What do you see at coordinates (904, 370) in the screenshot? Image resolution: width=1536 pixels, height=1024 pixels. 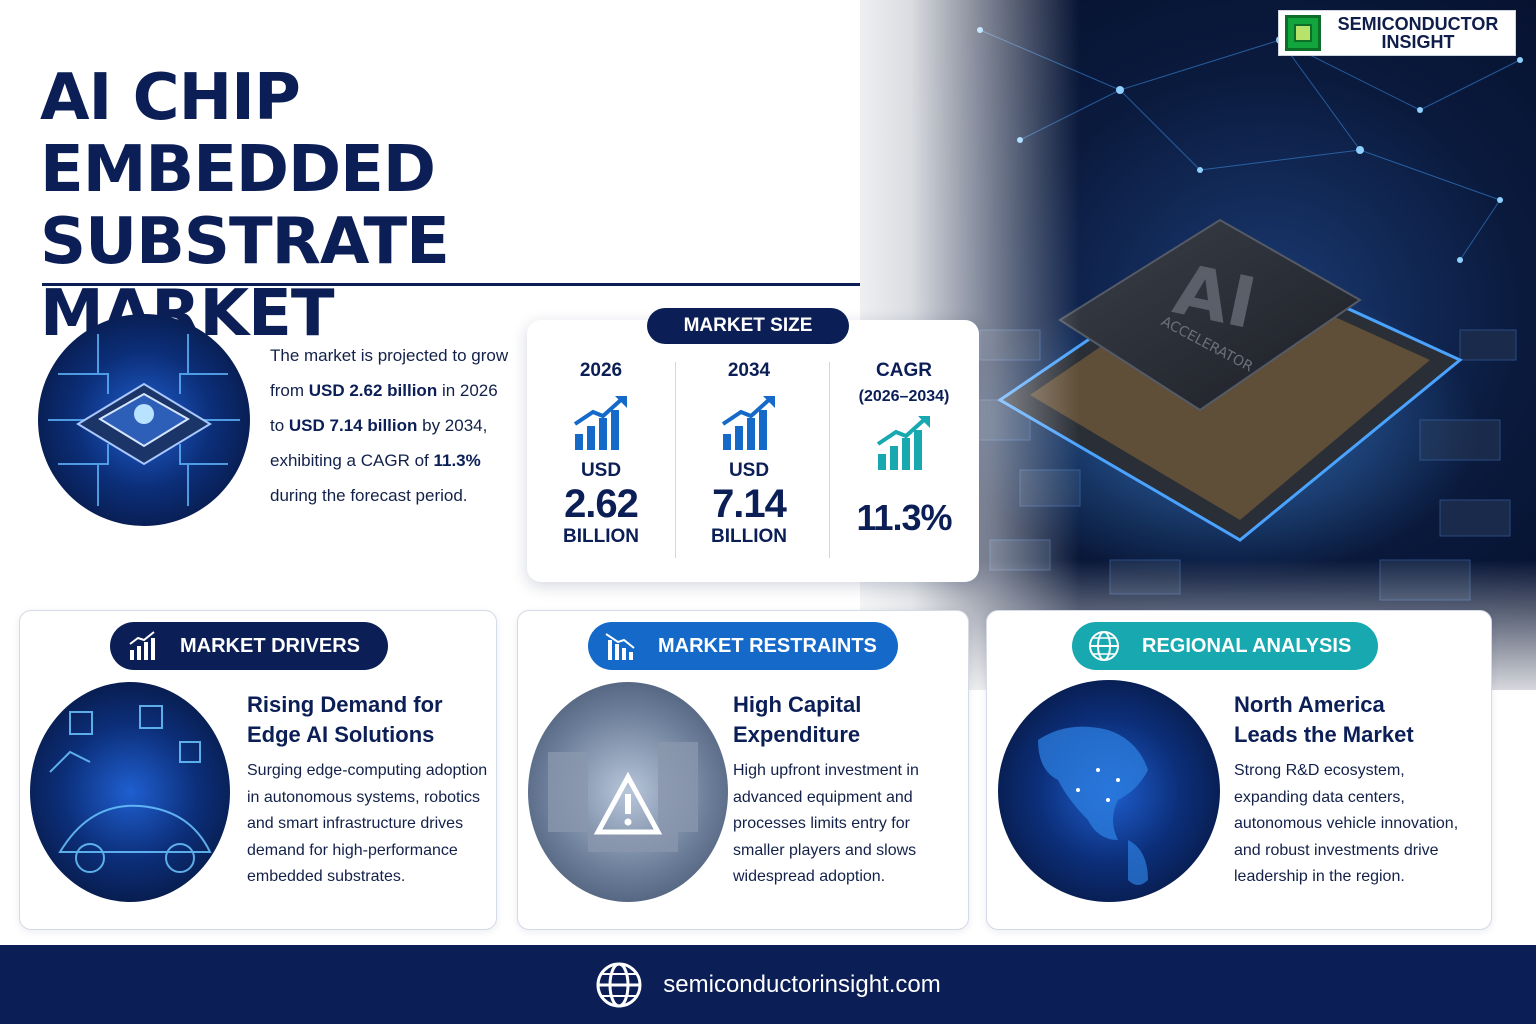 I see `cagr-label: CAGR` at bounding box center [904, 370].